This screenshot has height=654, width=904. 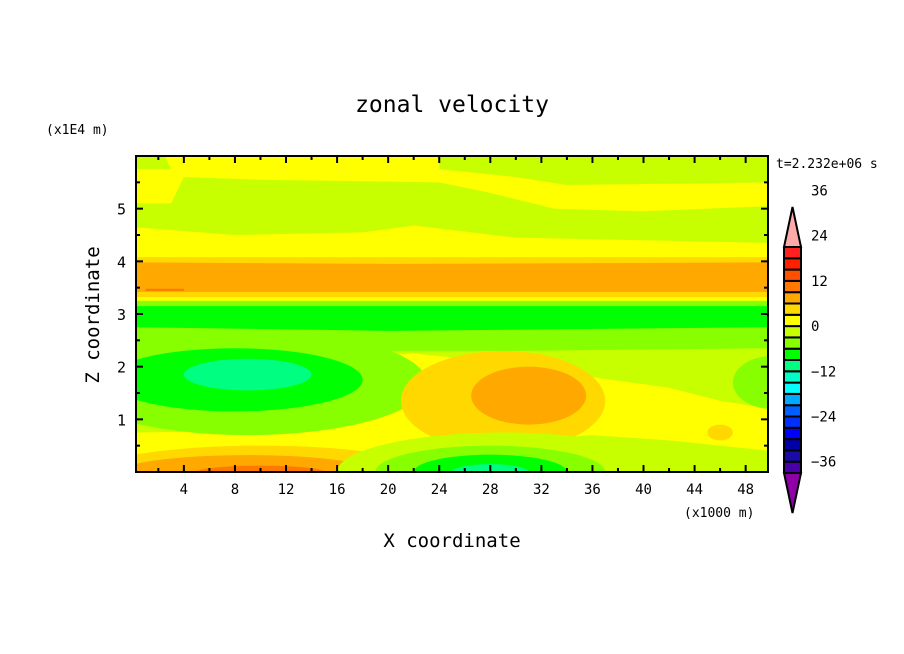 I want to click on colorbar-tick-label: 0, so click(x=815, y=327).